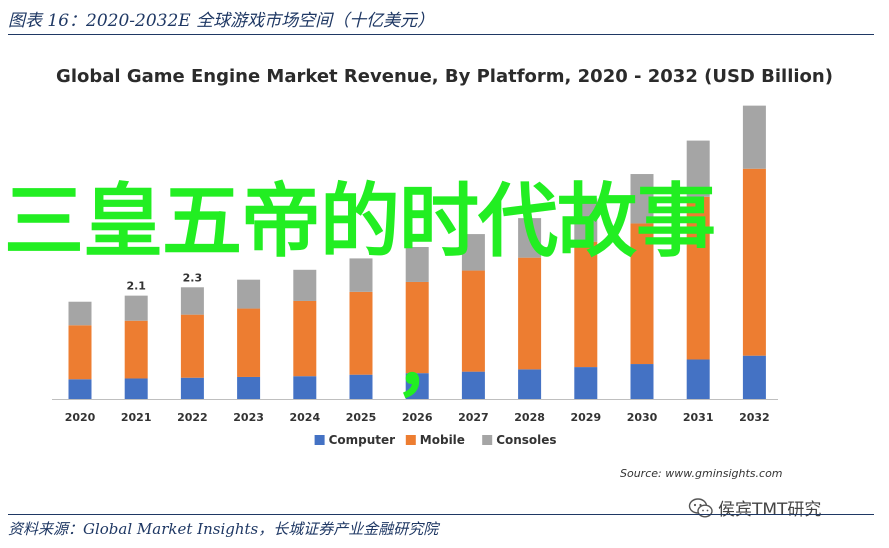 Image resolution: width=889 pixels, height=548 pixels. Describe the element at coordinates (221, 21) in the screenshot. I see `figure-caption: 图表 16：2020-2032E 全球游戏市场空间（十亿美元）` at that location.